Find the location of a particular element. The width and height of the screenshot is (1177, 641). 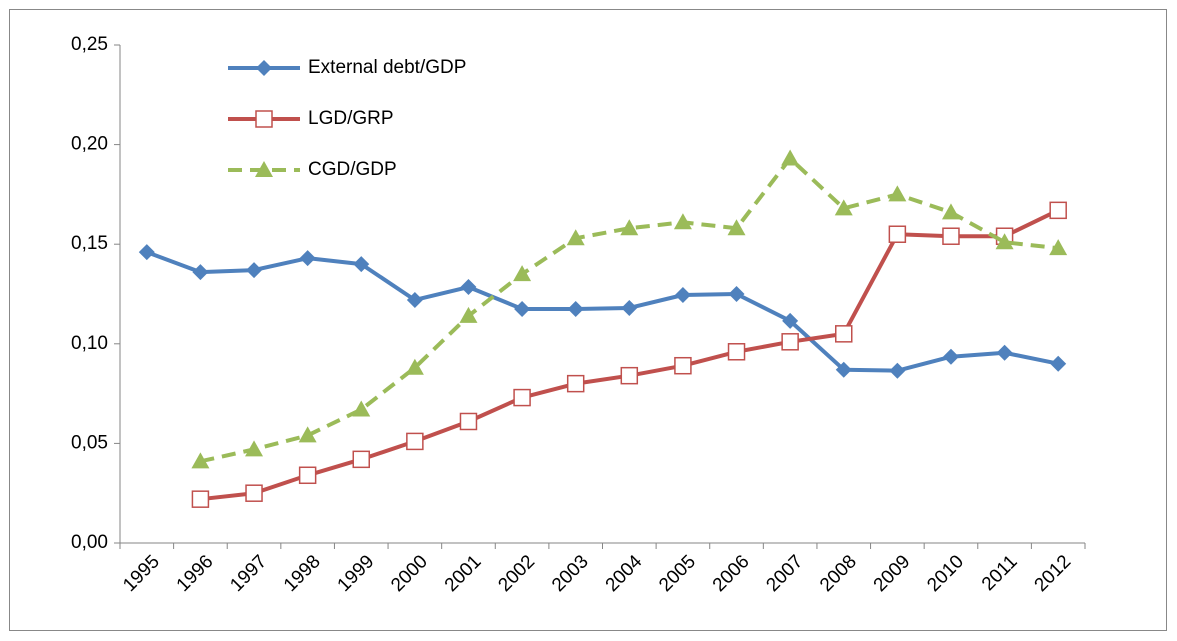

legend-label: External debt/GDP is located at coordinates (387, 67).